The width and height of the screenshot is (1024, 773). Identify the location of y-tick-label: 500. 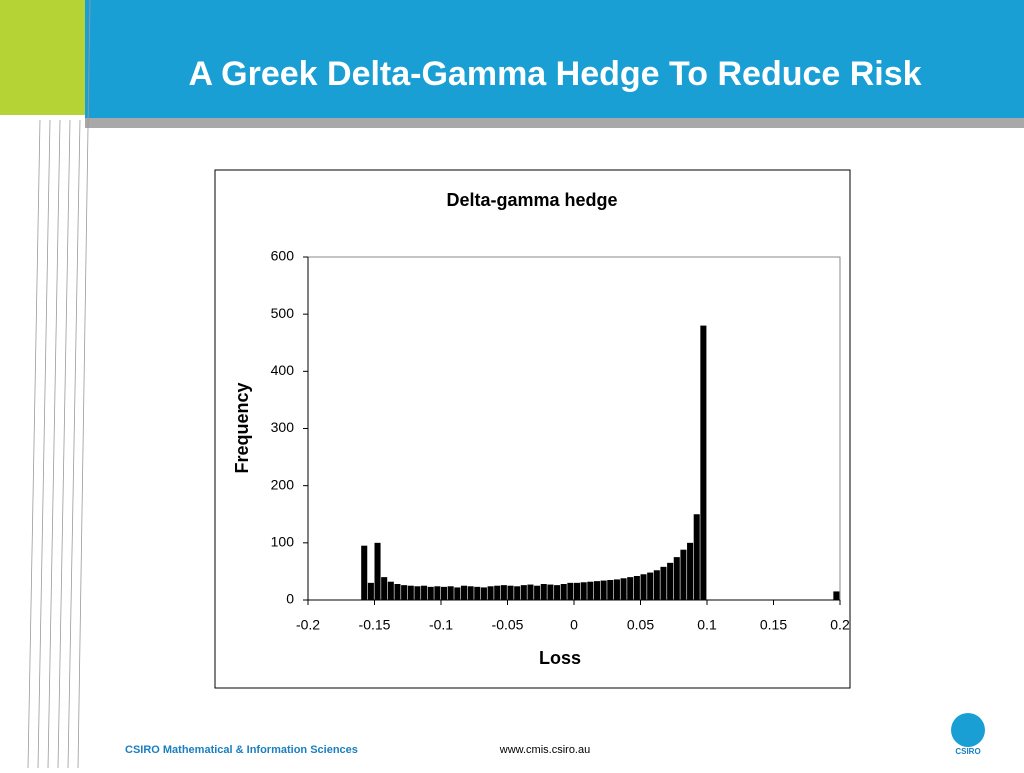
(283, 313).